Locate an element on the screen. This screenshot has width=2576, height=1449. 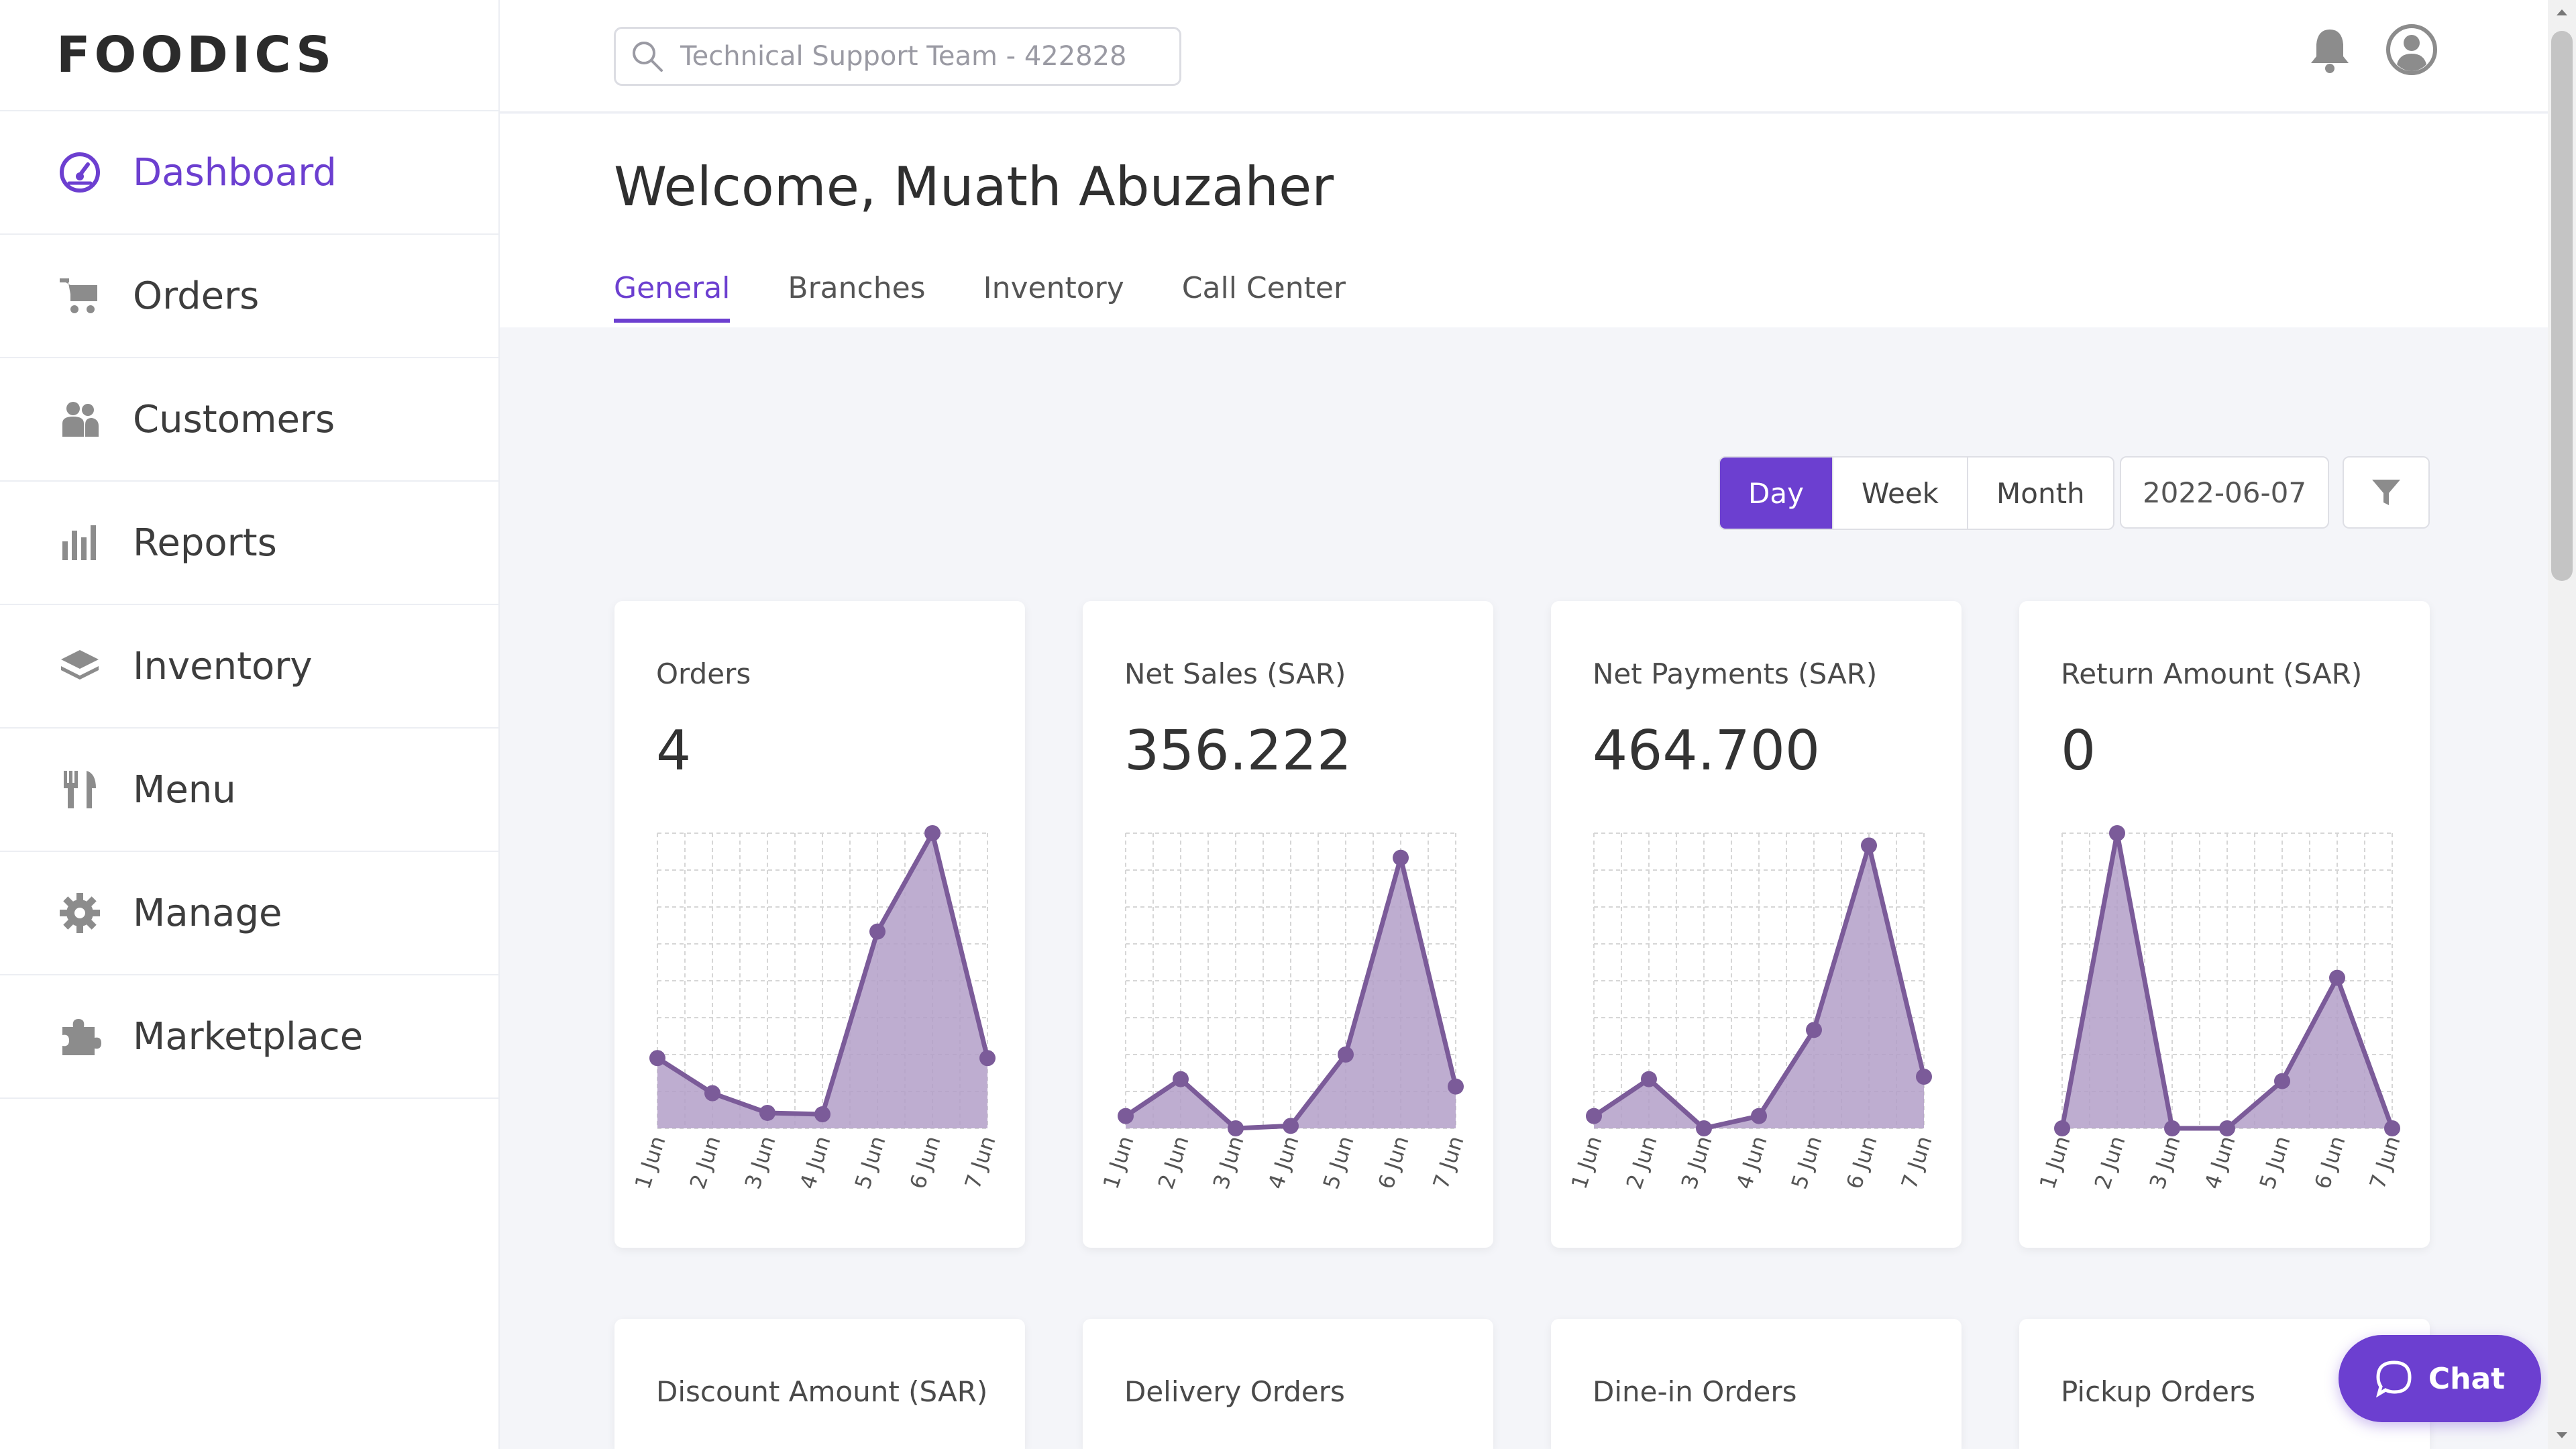
orders-chart: 1 Jun 2 Jun 3 Jun 4 Jun 5 Jun 6 Jun 7 Jun is located at coordinates (815, 1008).